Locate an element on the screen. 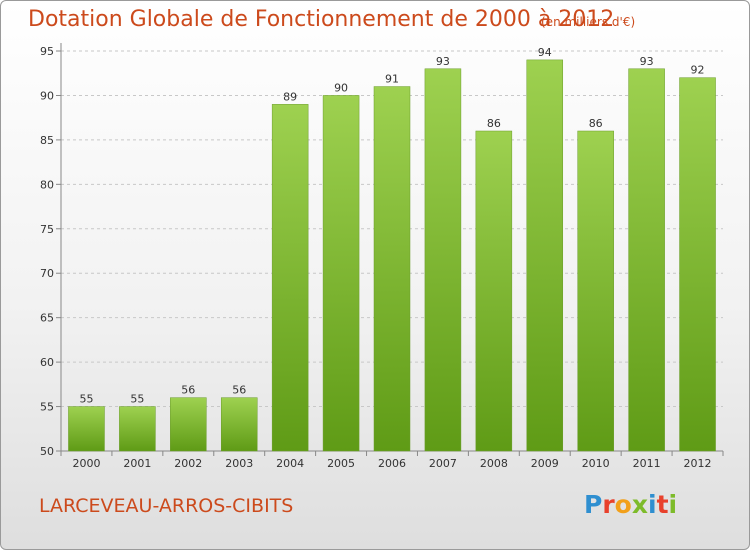  x-tick-label: 2012 is located at coordinates (698, 463).